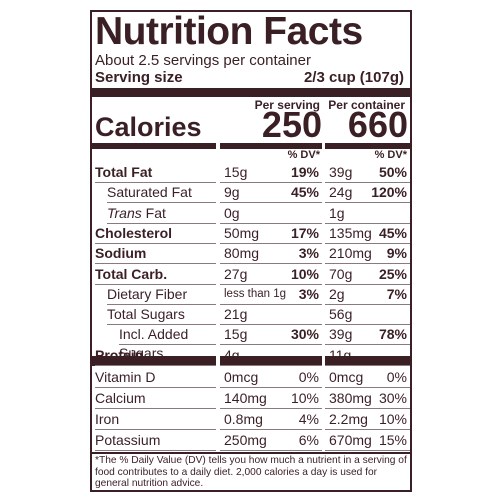 The height and width of the screenshot is (500, 500). I want to click on amount: 0mcg, so click(346, 377).